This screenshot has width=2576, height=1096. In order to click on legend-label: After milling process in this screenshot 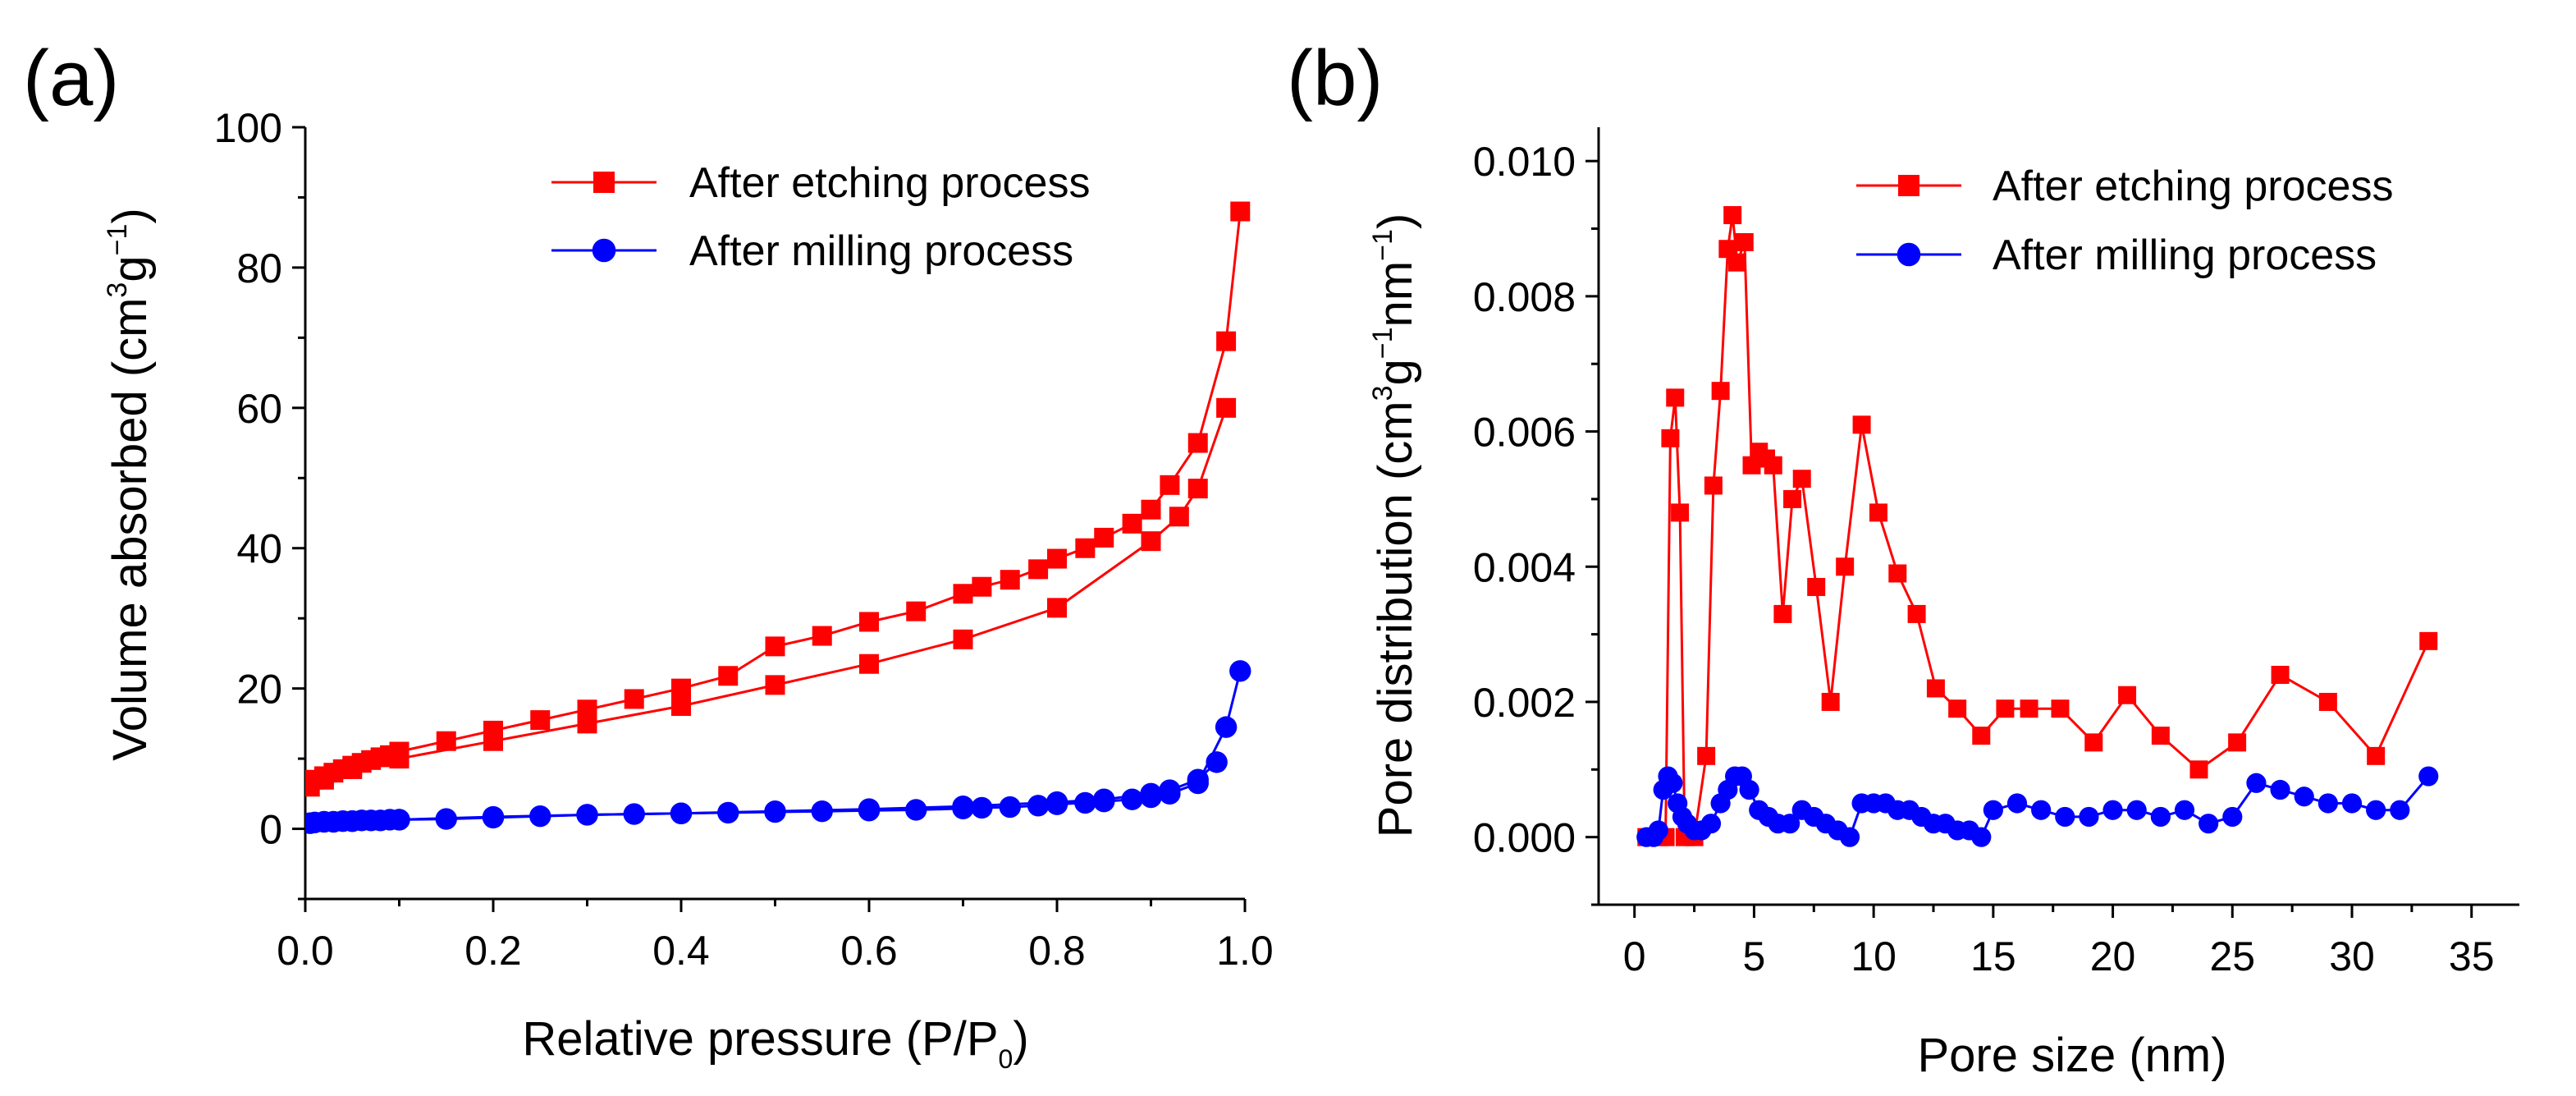, I will do `click(881, 251)`.